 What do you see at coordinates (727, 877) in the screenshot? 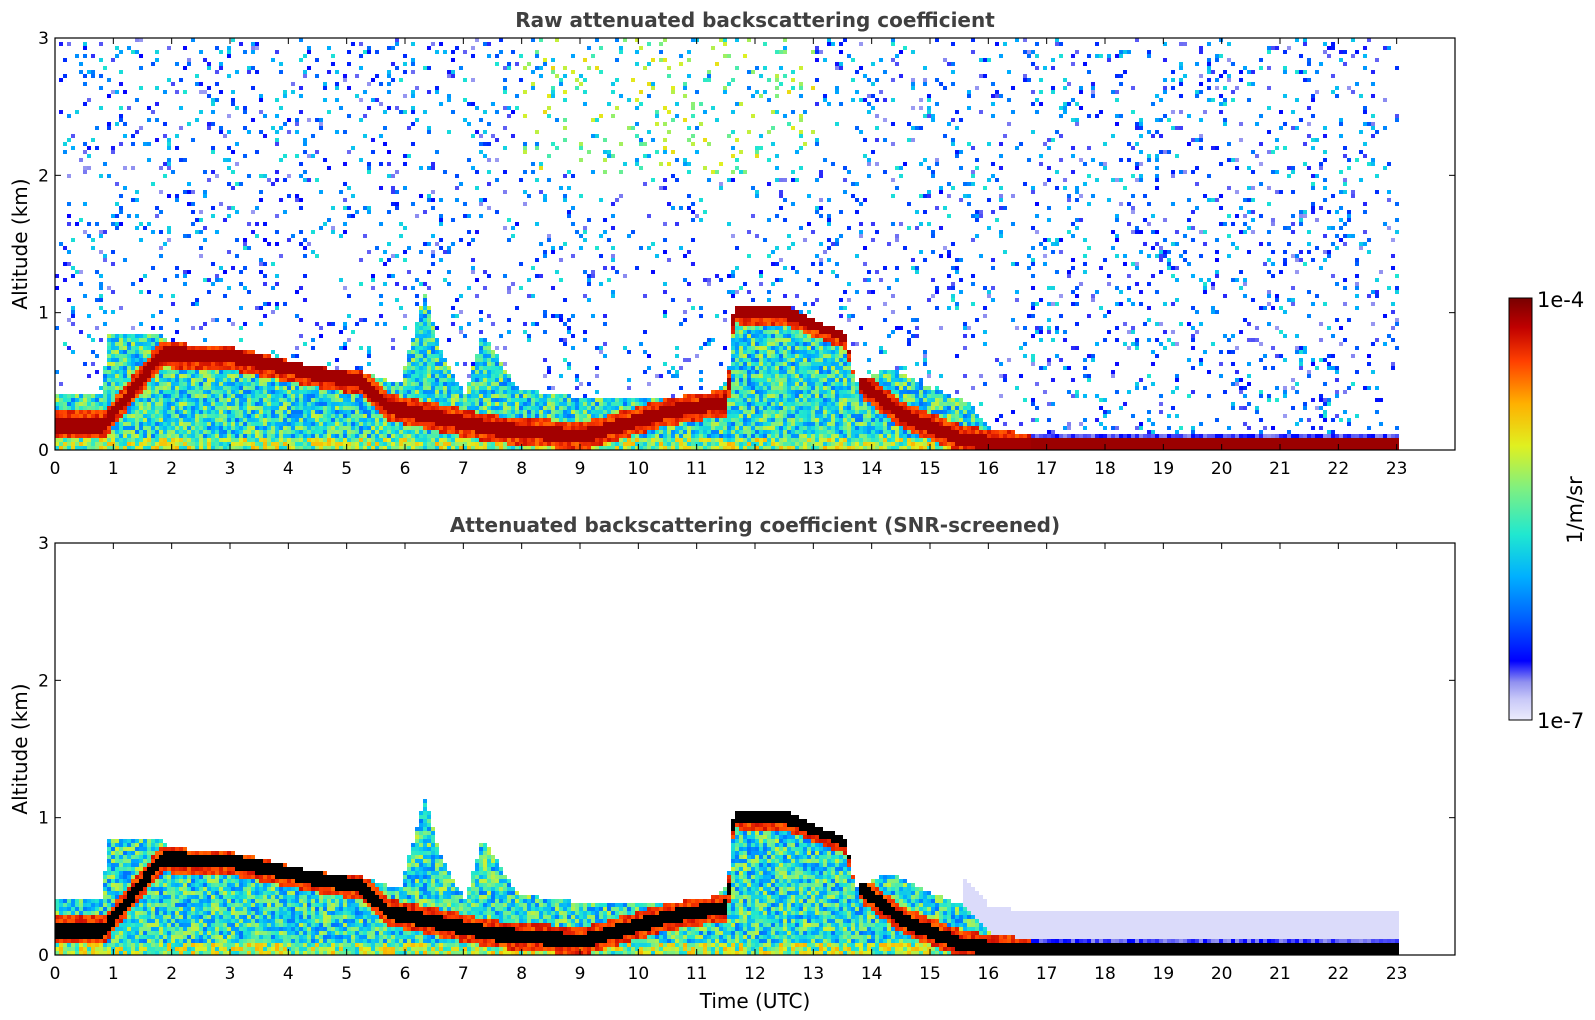
I see `screened-heatmap` at bounding box center [727, 877].